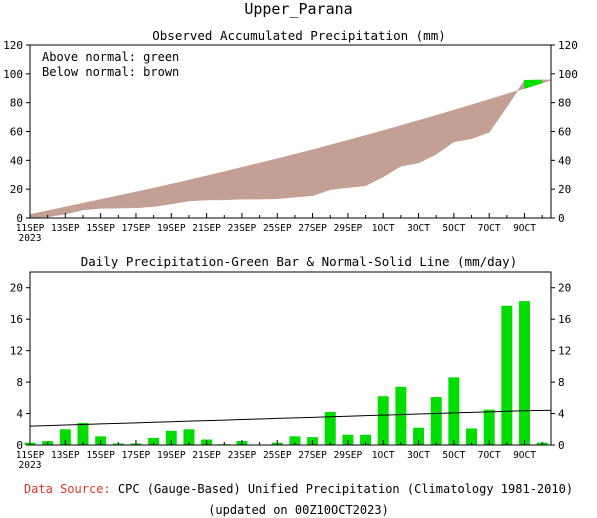  What do you see at coordinates (564, 132) in the screenshot?
I see `chart1-ytick-label-right: 60` at bounding box center [564, 132].